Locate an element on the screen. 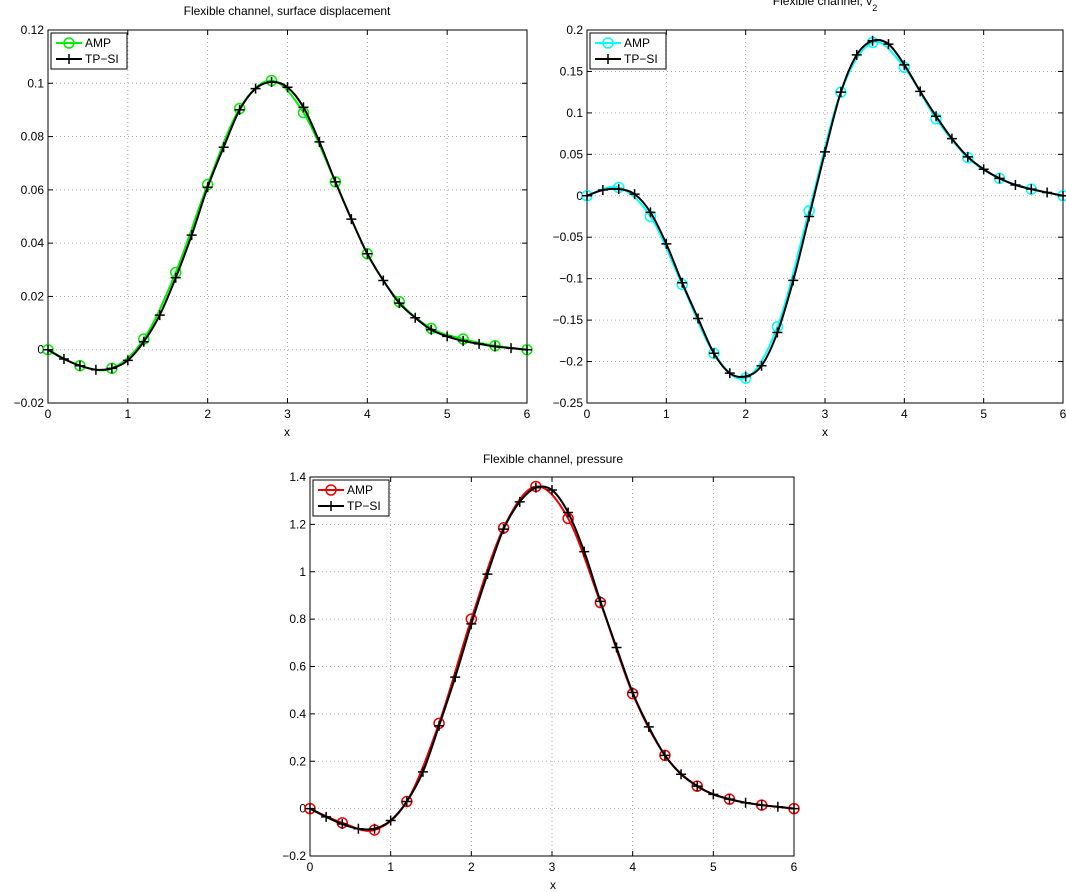  y-tick-label: −0.05 is located at coordinates (568, 237).